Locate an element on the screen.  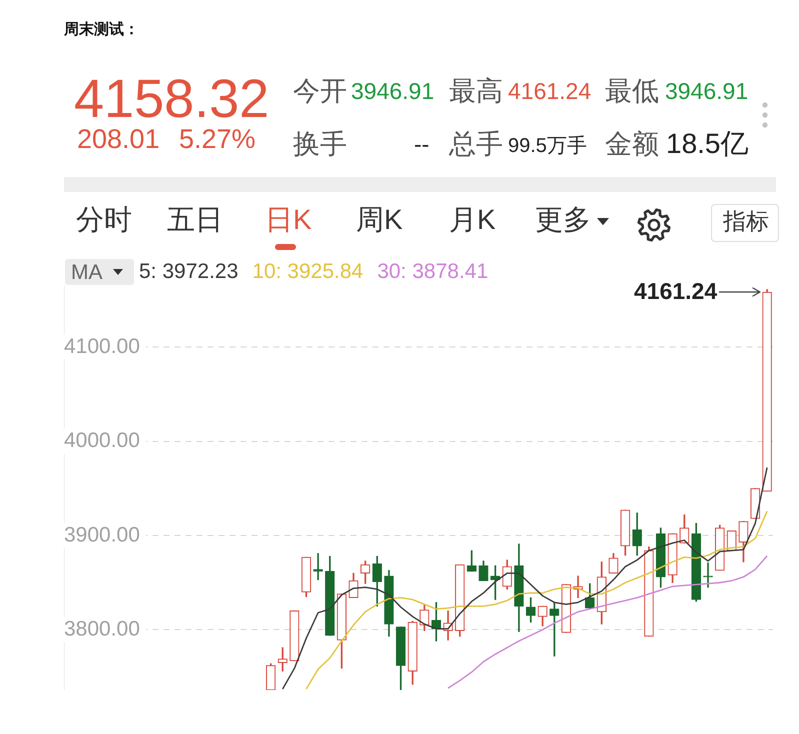
text: 金额 is located at coordinates (632, 144).